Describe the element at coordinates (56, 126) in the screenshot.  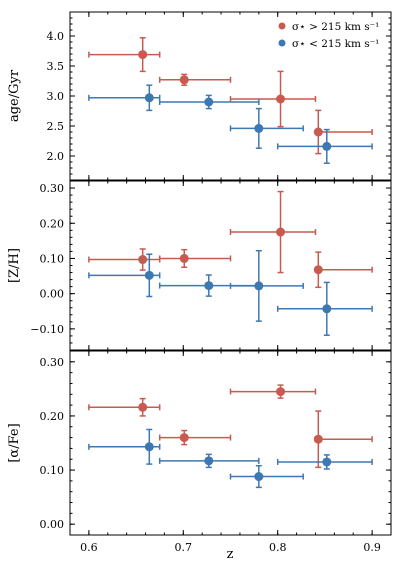
I see `y-tick-label: 2.5` at that location.